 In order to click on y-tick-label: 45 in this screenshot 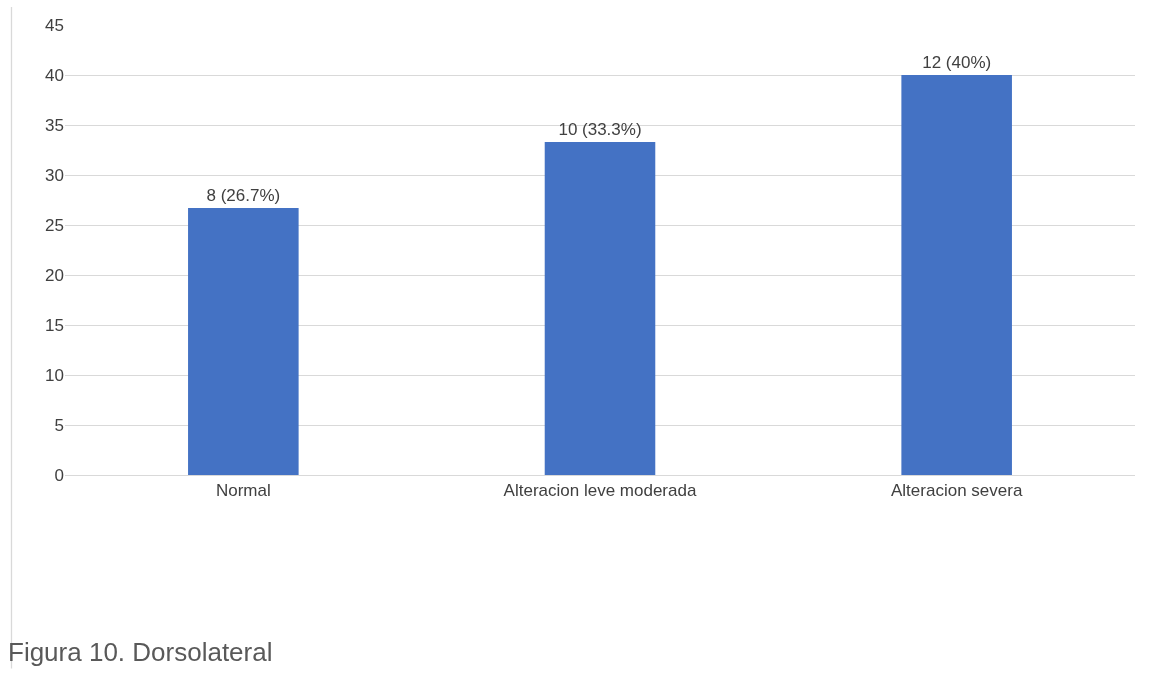, I will do `click(54, 25)`.